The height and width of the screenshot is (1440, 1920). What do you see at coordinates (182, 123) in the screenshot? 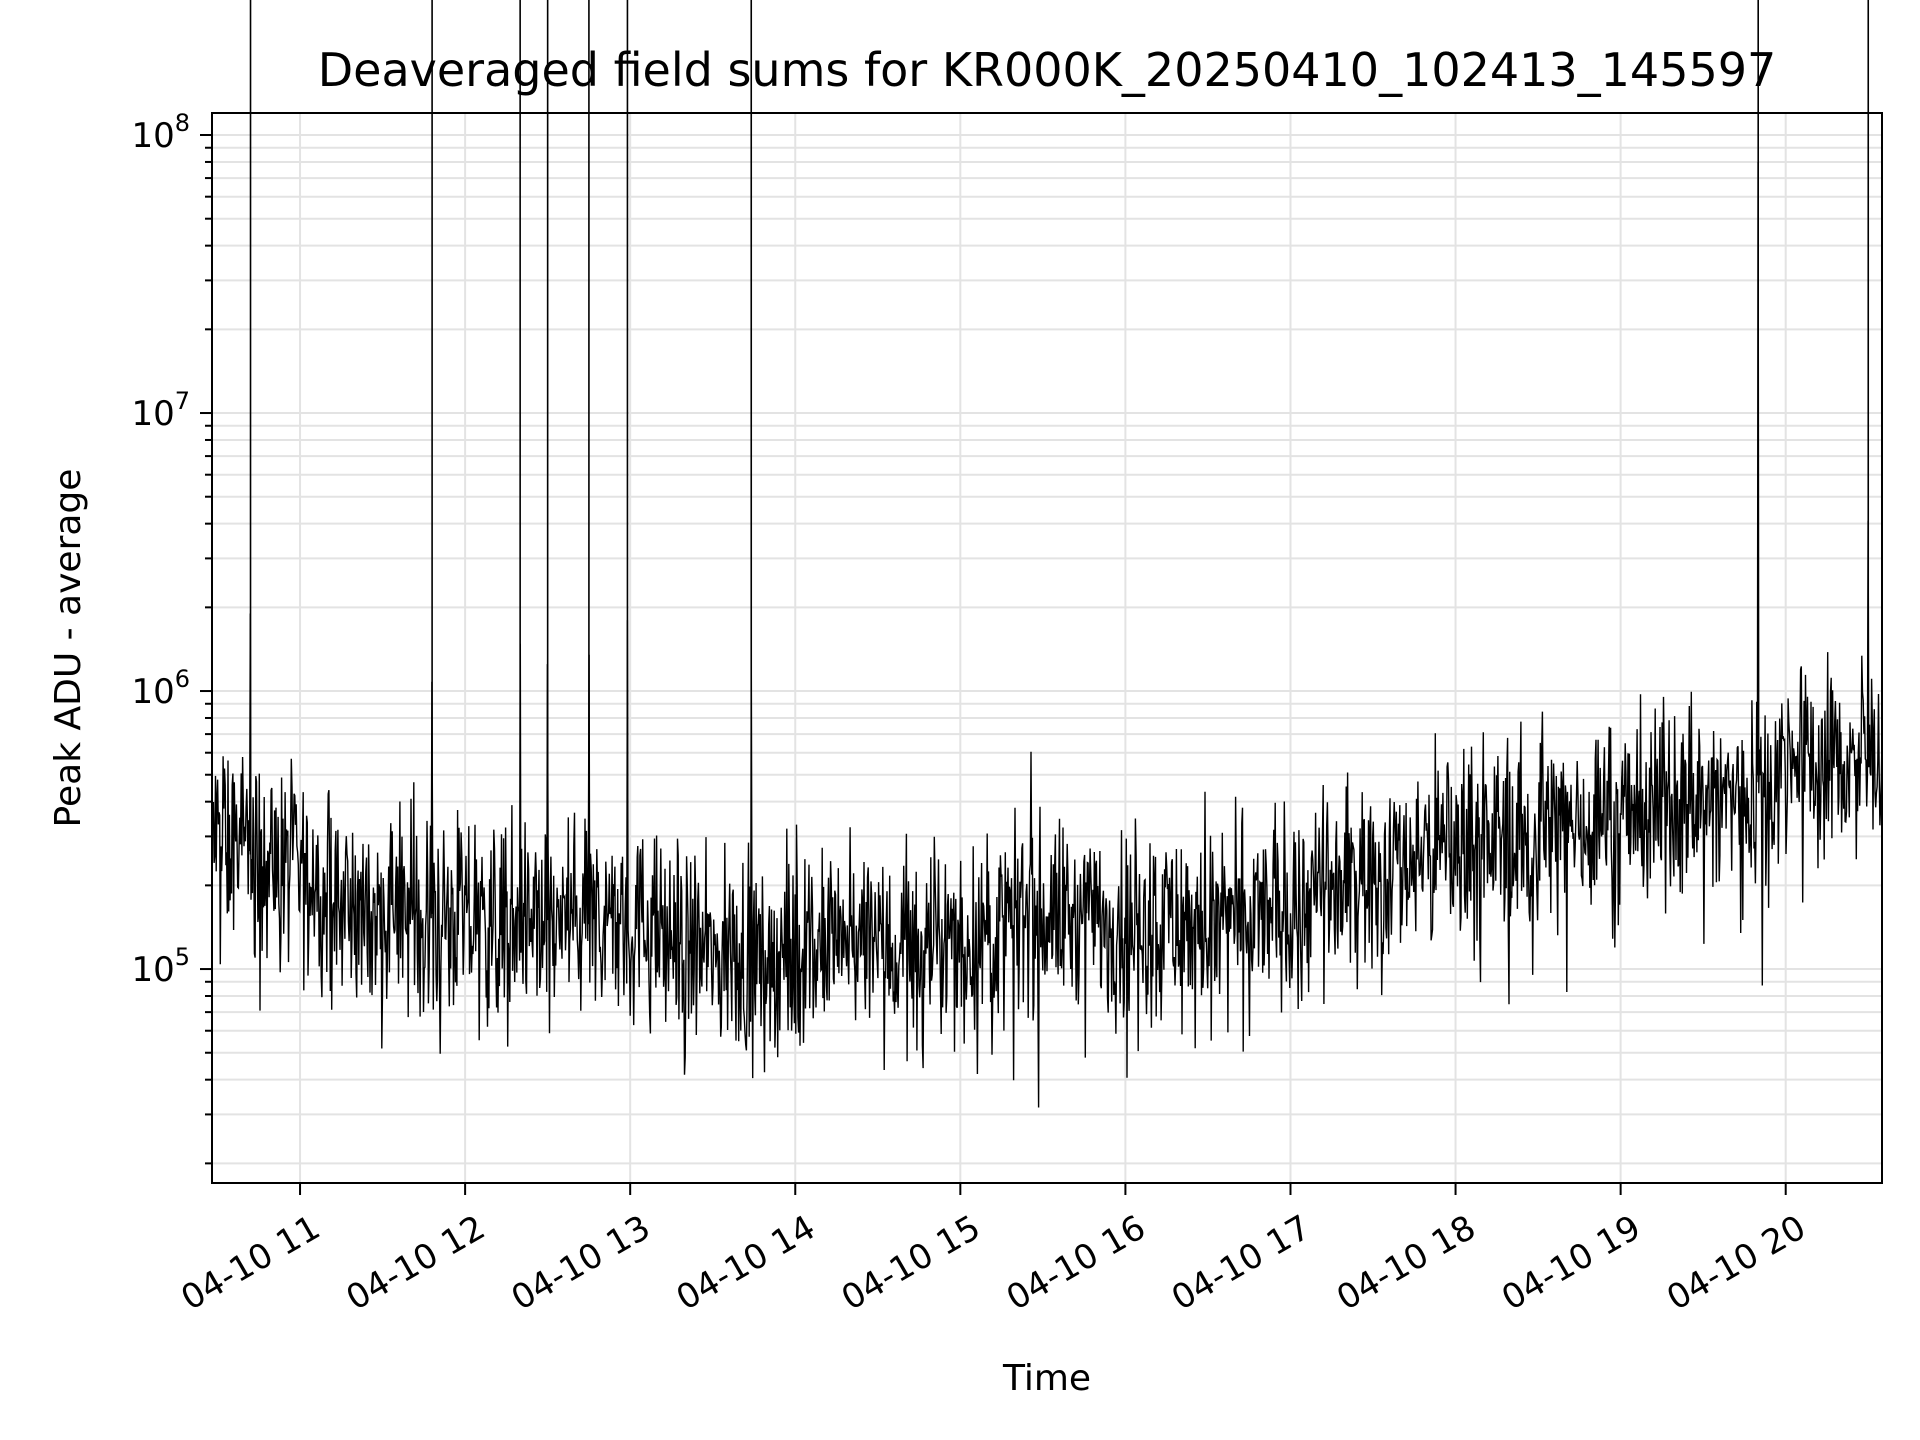
I see `y-tick-exponent: 8` at bounding box center [182, 123].